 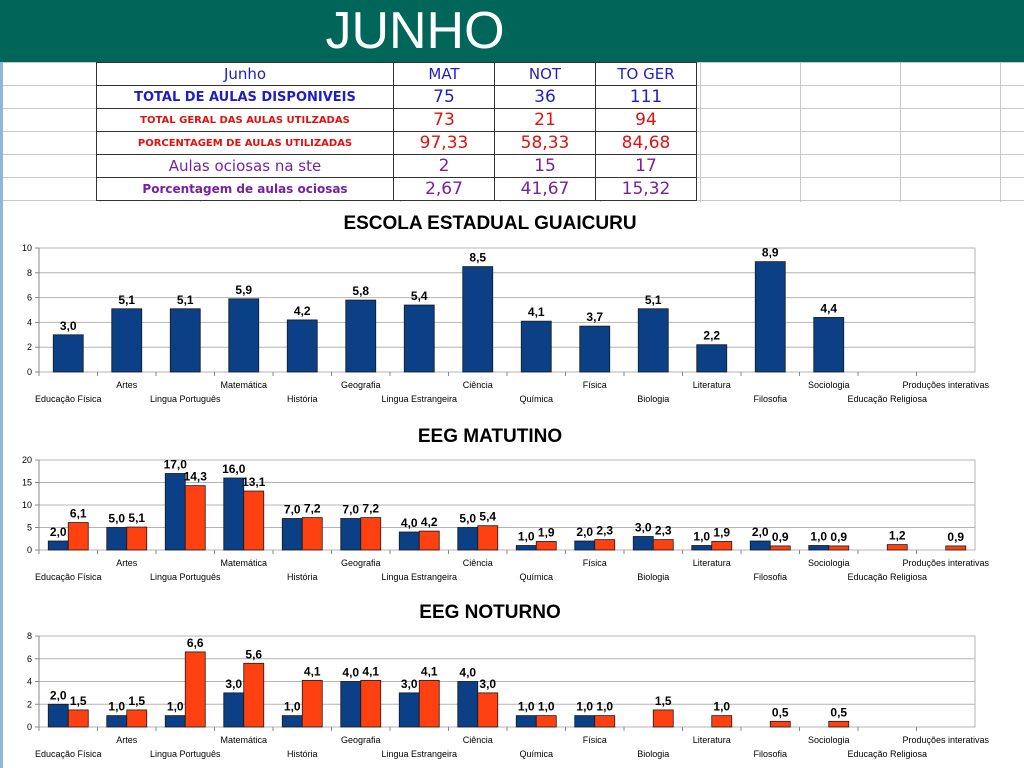 What do you see at coordinates (887, 577) in the screenshot?
I see `x-tick-label: Educação Religiosa` at bounding box center [887, 577].